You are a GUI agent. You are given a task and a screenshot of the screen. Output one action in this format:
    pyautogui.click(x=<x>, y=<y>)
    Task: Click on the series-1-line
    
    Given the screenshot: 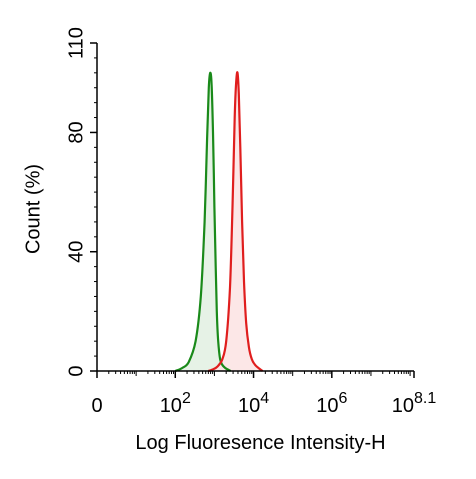 What is the action you would take?
    pyautogui.click(x=203, y=222)
    